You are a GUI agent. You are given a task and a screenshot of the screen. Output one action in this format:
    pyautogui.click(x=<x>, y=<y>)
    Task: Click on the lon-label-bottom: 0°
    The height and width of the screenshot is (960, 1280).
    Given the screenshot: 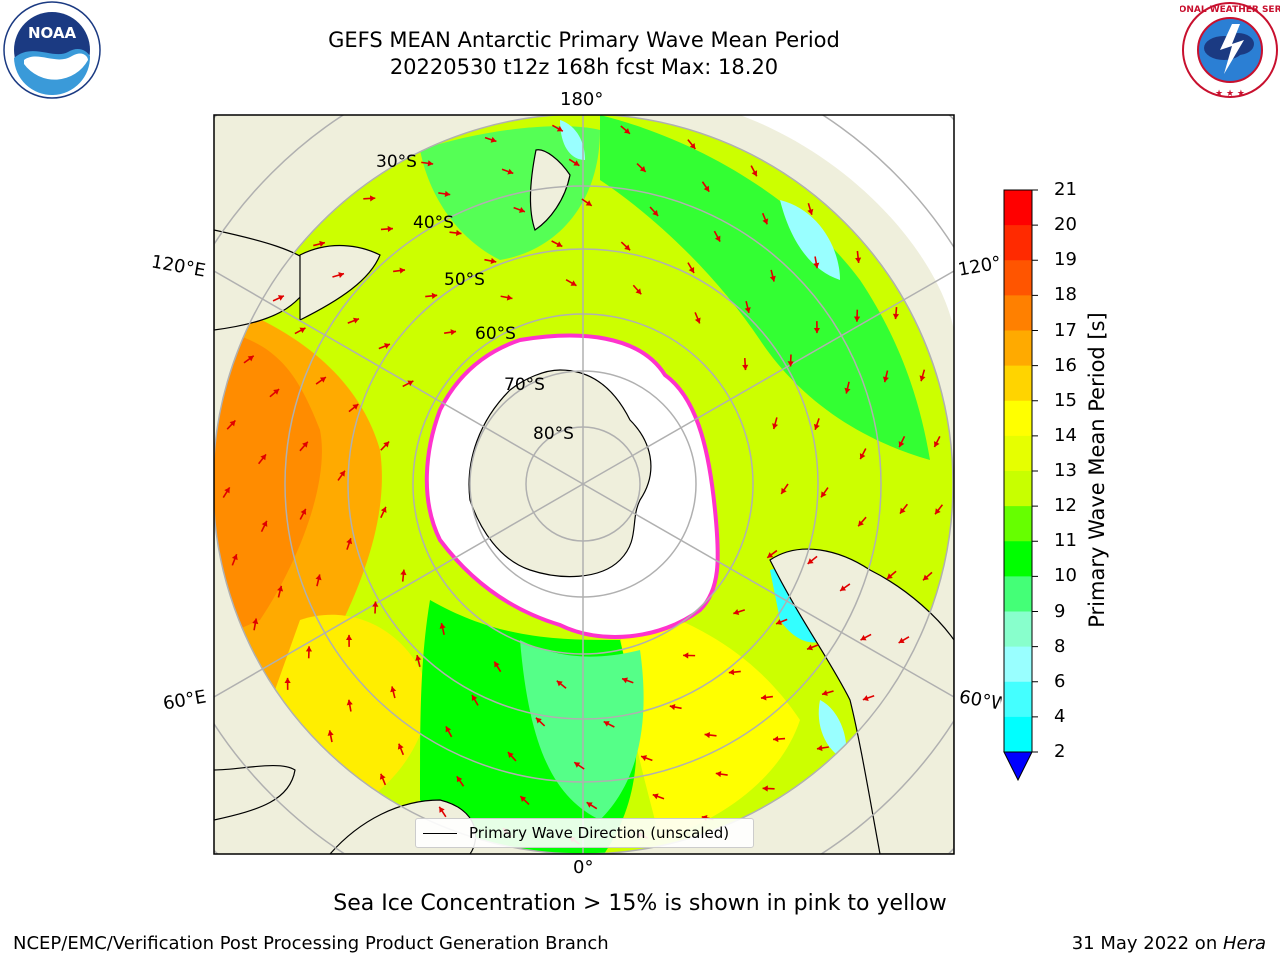 What is the action you would take?
    pyautogui.click(x=583, y=867)
    